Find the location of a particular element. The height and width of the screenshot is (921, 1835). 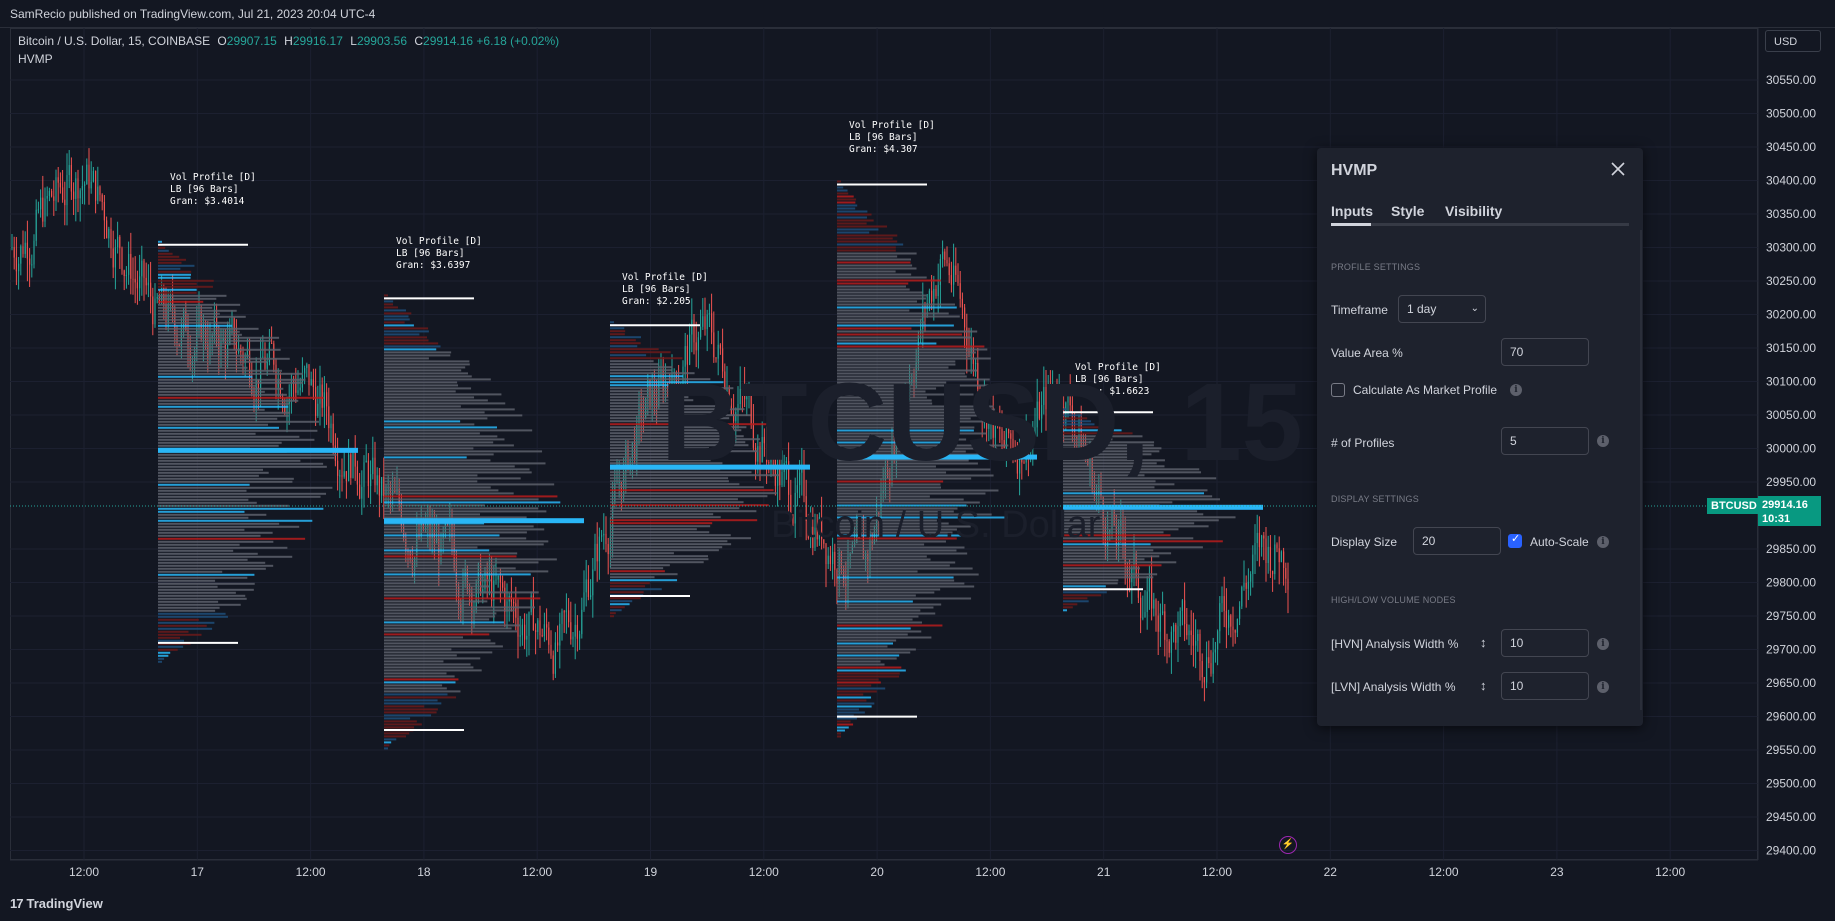

value-area-input is located at coordinates (1545, 352).